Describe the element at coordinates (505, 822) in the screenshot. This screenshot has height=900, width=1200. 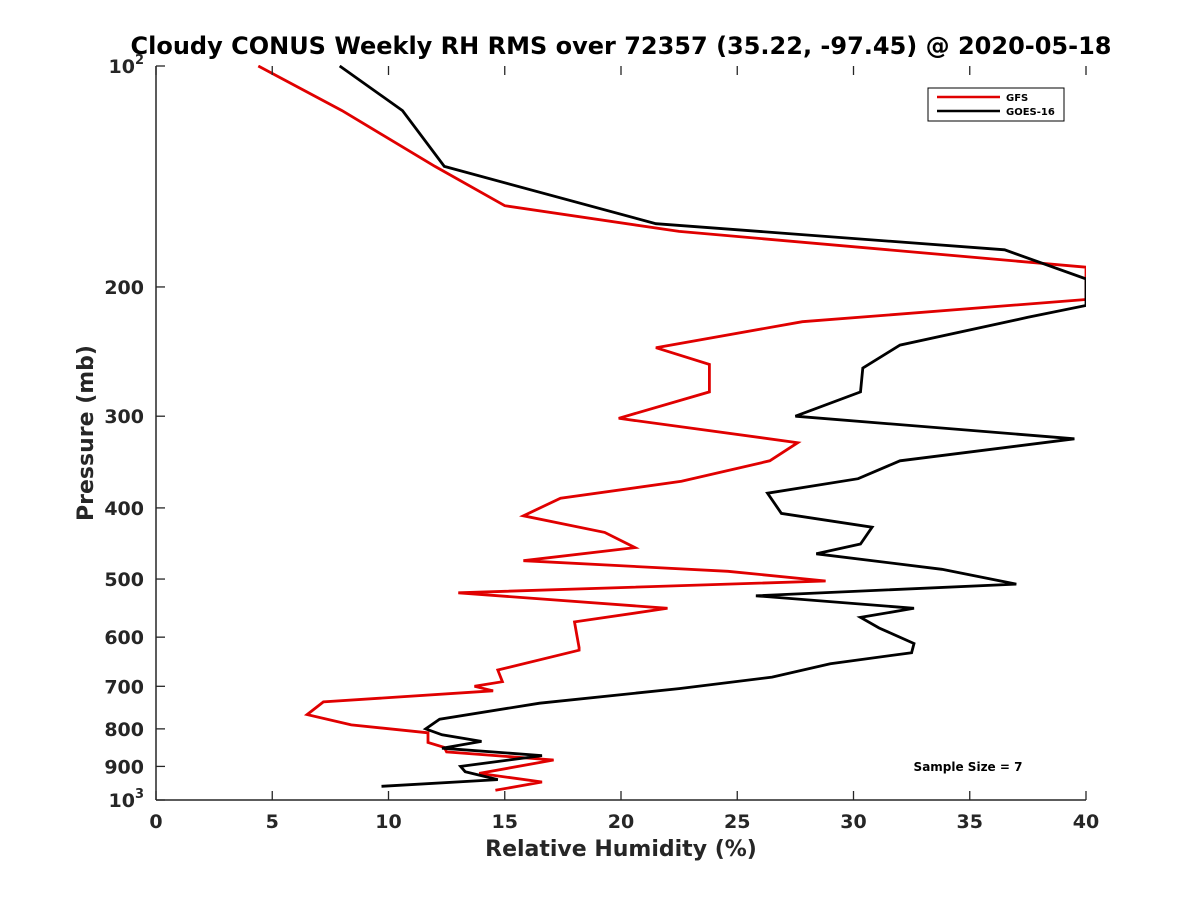
I see `x-tick-label: 15` at that location.